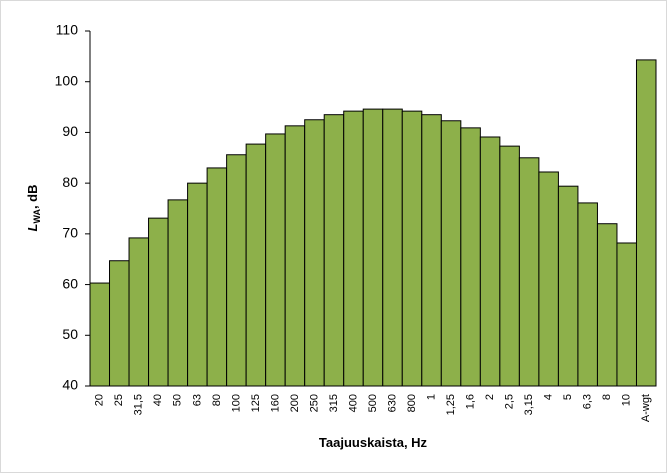  Describe the element at coordinates (627, 400) in the screenshot. I see `x-tick-label: 10` at that location.